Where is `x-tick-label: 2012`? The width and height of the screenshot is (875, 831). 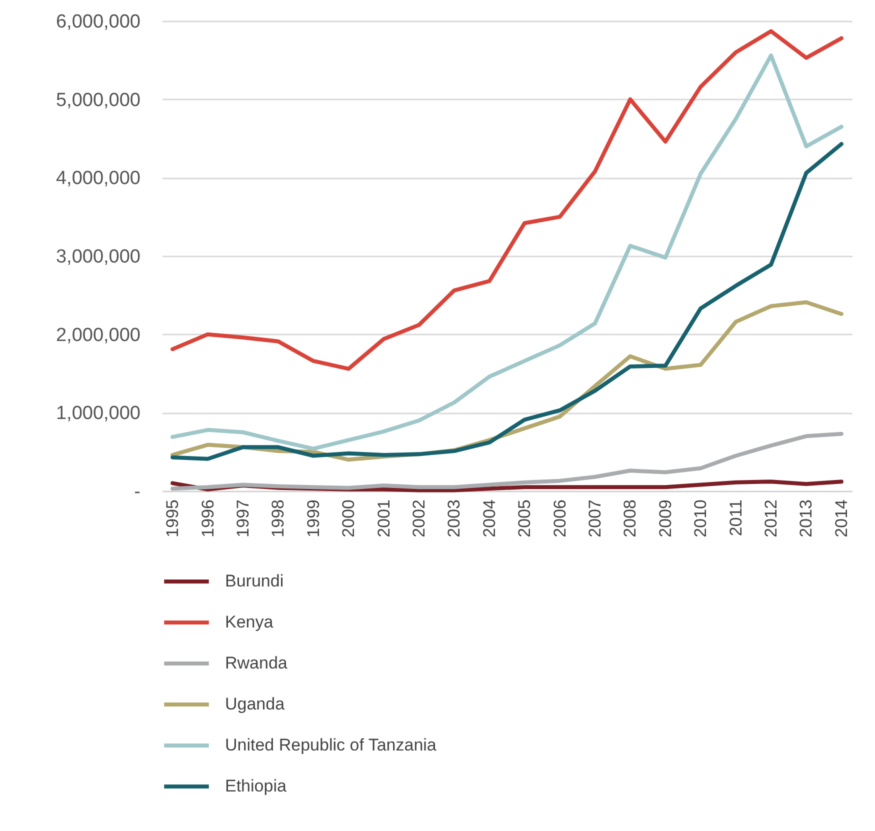
x-tick-label: 2012 is located at coordinates (771, 519).